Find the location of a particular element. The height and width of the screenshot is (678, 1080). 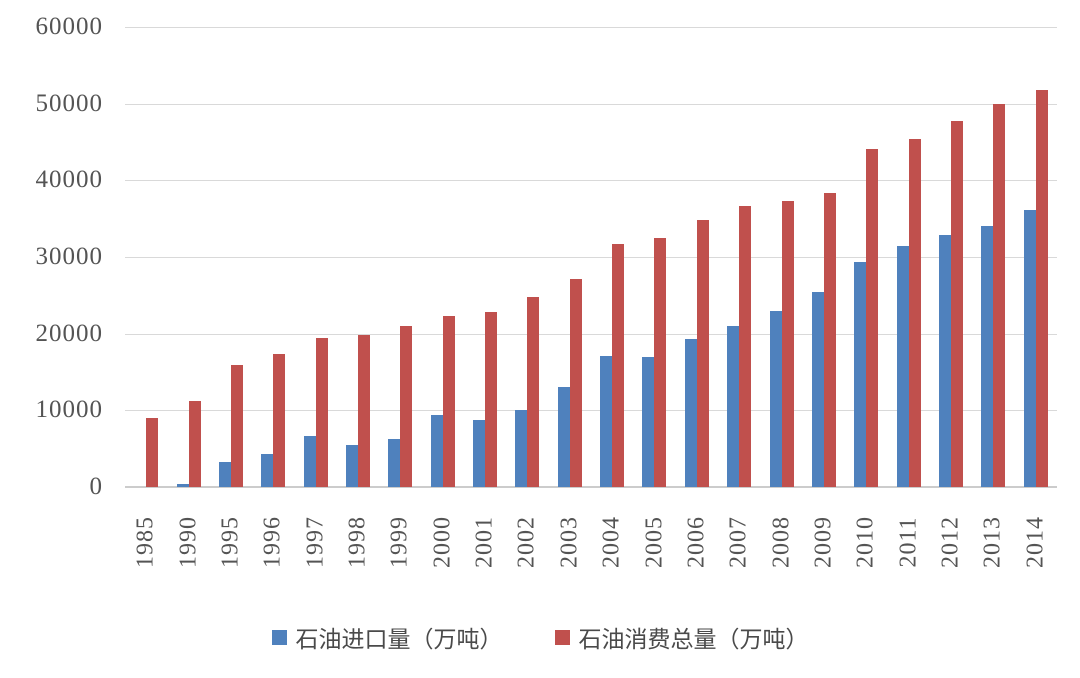

bar-consumption-2005 is located at coordinates (660, 362).